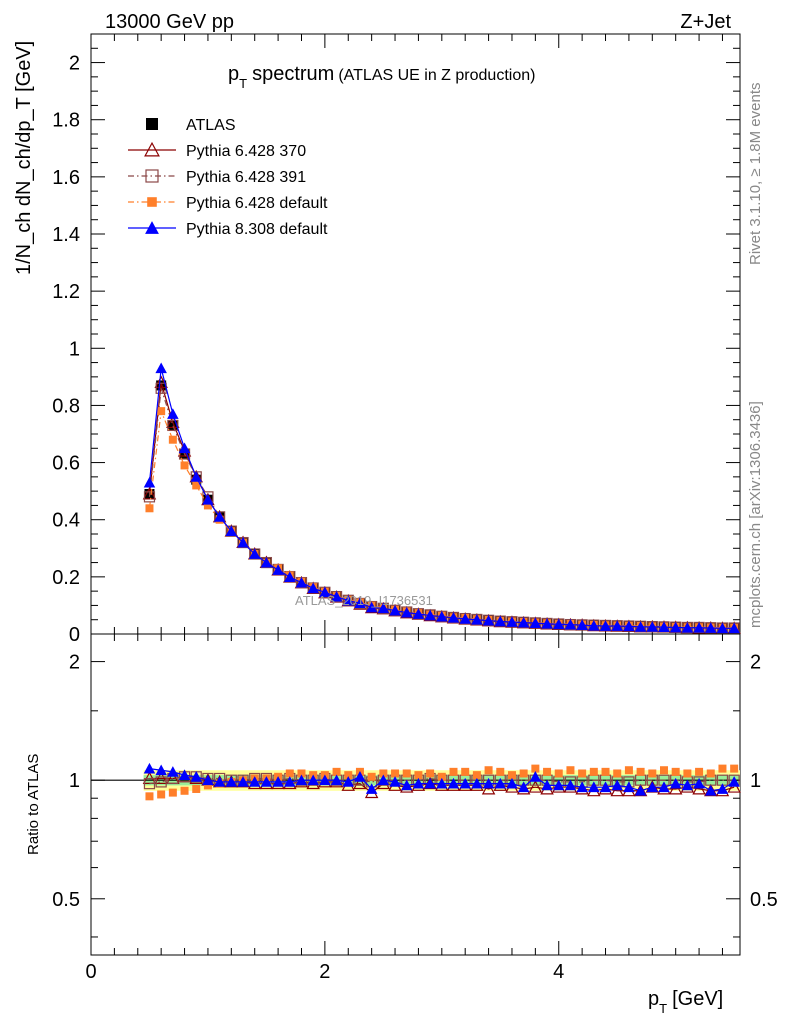 This screenshot has height=1024, width=786. I want to click on chart-title-note: (ATLAS UE in Z production), so click(436, 75).